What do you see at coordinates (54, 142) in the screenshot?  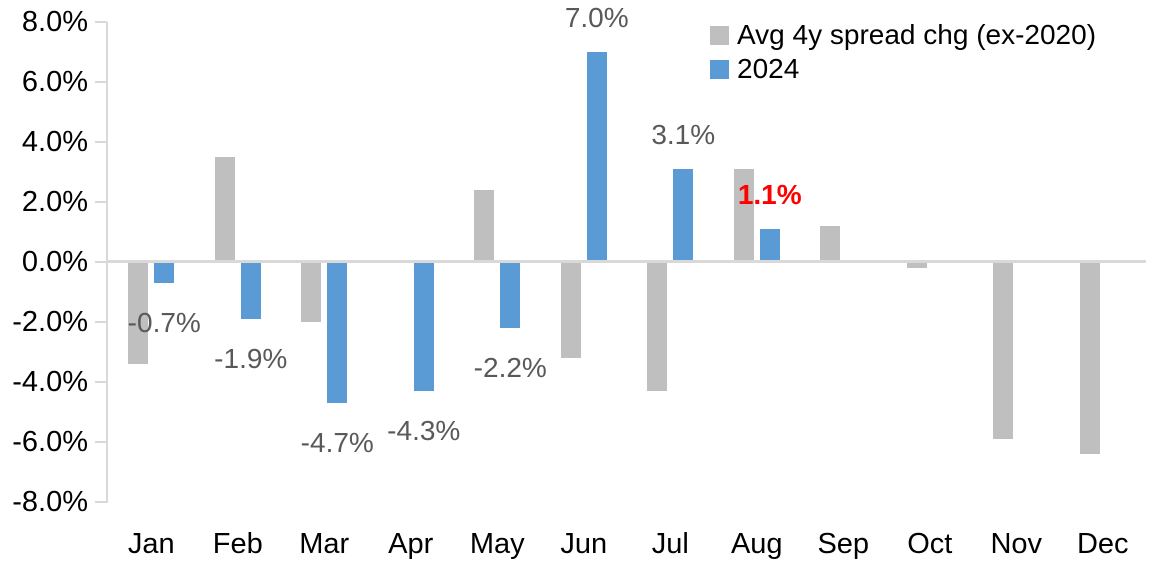 I see `y-axis-tick-label: 4.0%` at bounding box center [54, 142].